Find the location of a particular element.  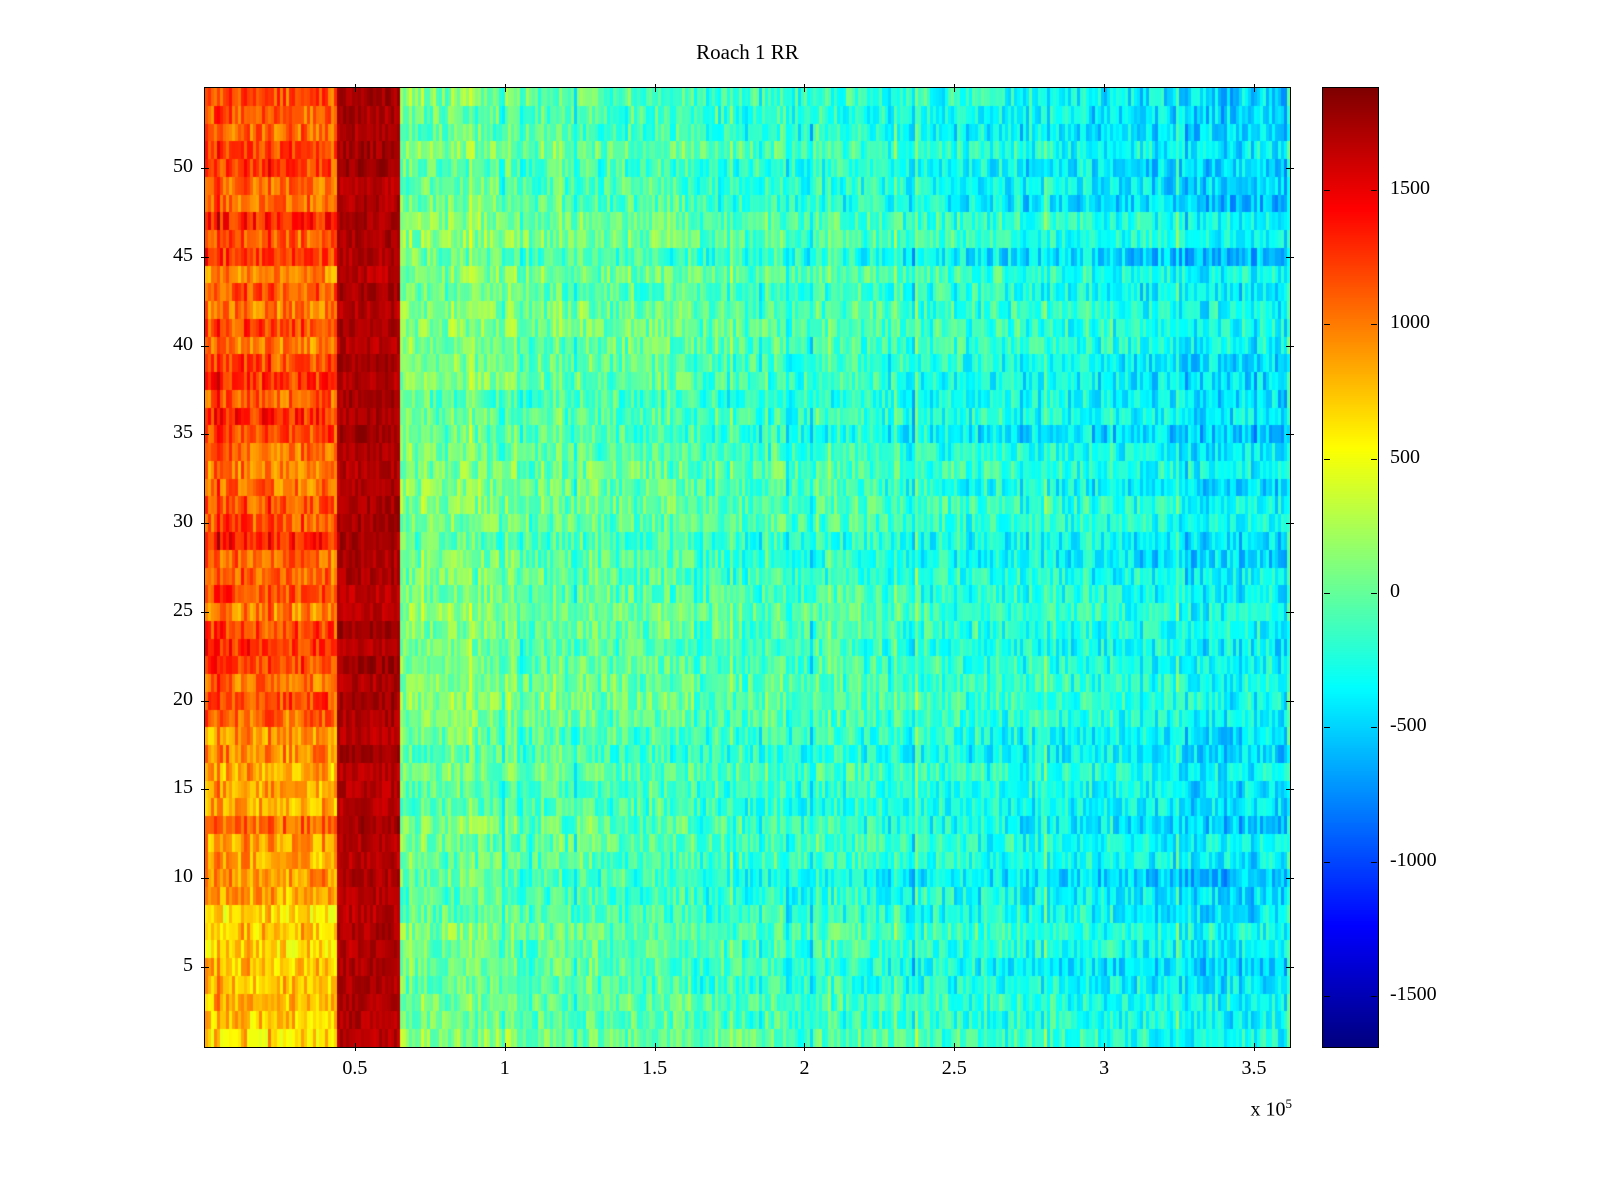

y-tick-label: 35 is located at coordinates (183, 432).